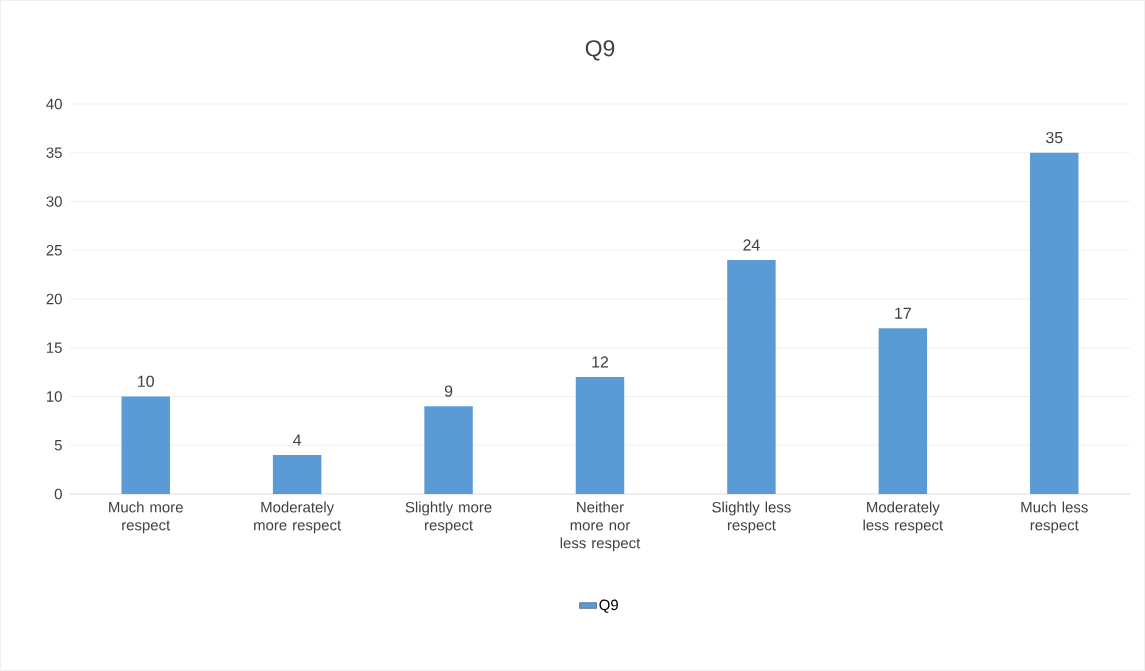 The image size is (1145, 671). What do you see at coordinates (1054, 137) in the screenshot?
I see `data-label: 35` at bounding box center [1054, 137].